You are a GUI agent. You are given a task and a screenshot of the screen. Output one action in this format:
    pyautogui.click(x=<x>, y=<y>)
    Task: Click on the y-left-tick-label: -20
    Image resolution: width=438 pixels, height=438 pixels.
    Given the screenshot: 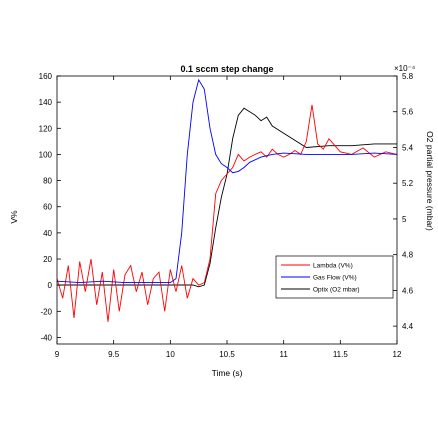 What is the action you would take?
    pyautogui.click(x=46, y=311)
    